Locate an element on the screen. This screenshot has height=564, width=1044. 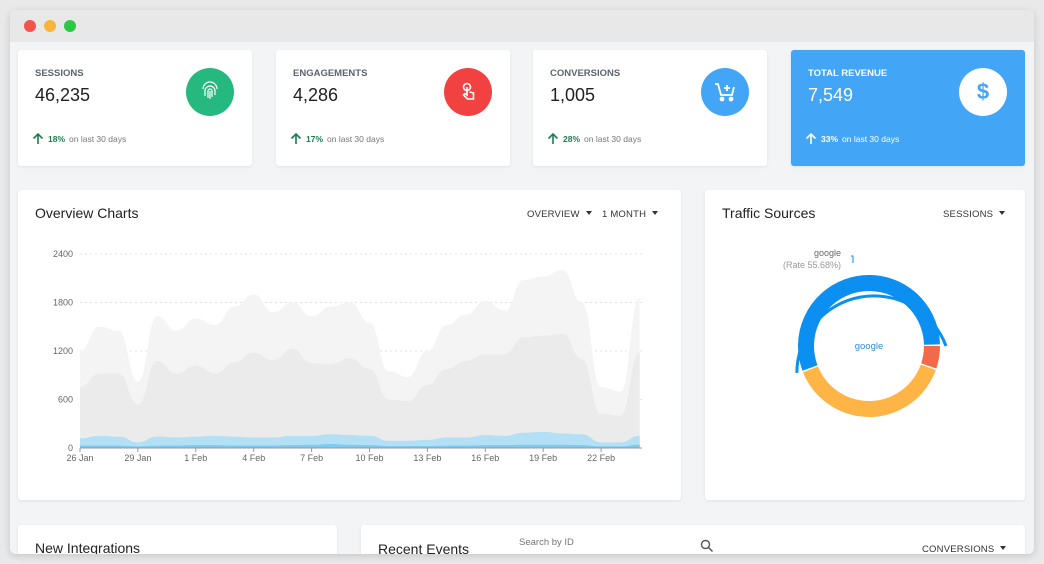
x-tick-label: 22 Feb is located at coordinates (601, 458).